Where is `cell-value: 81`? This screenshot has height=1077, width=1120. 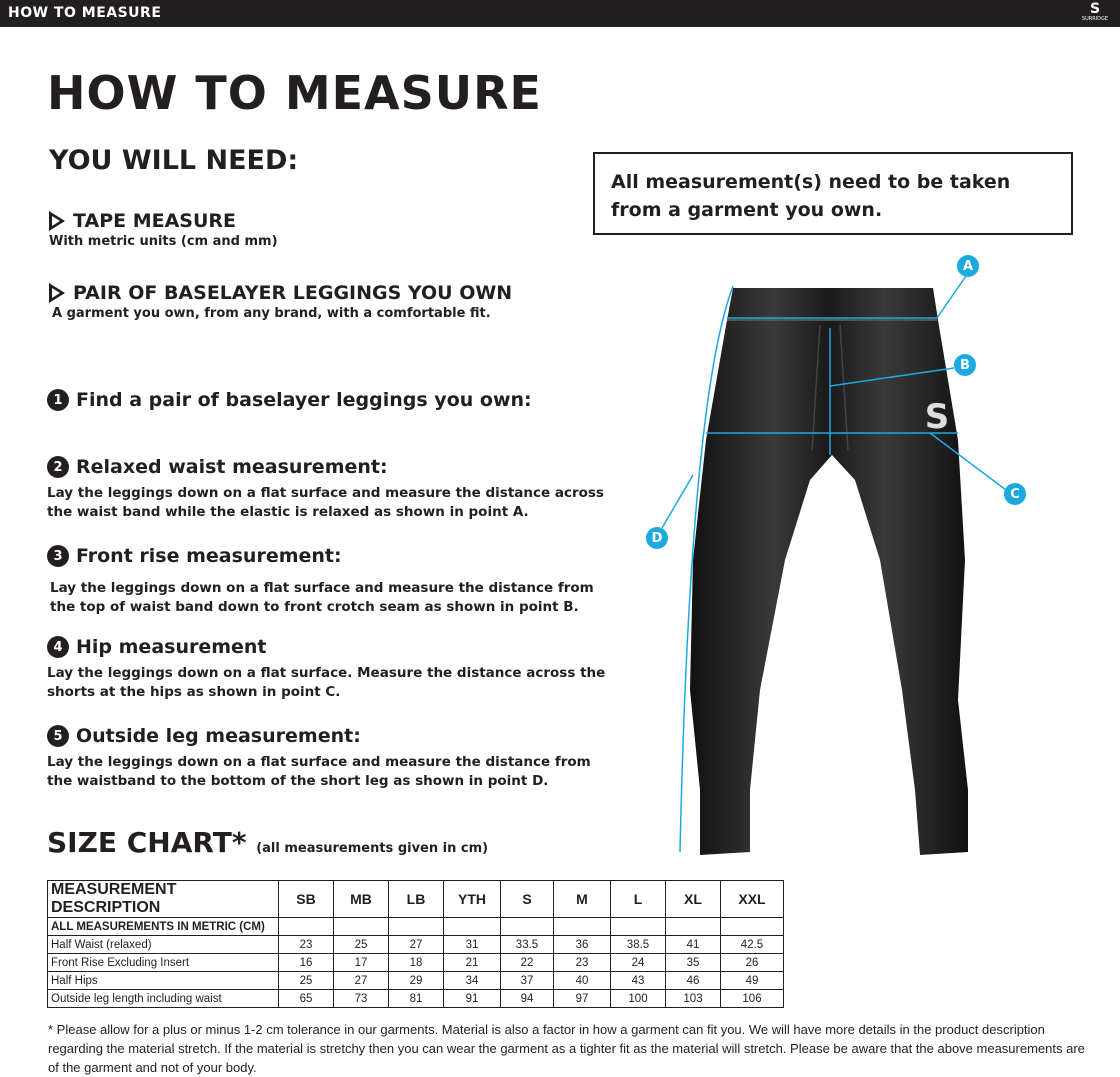
cell-value: 81 is located at coordinates (416, 998).